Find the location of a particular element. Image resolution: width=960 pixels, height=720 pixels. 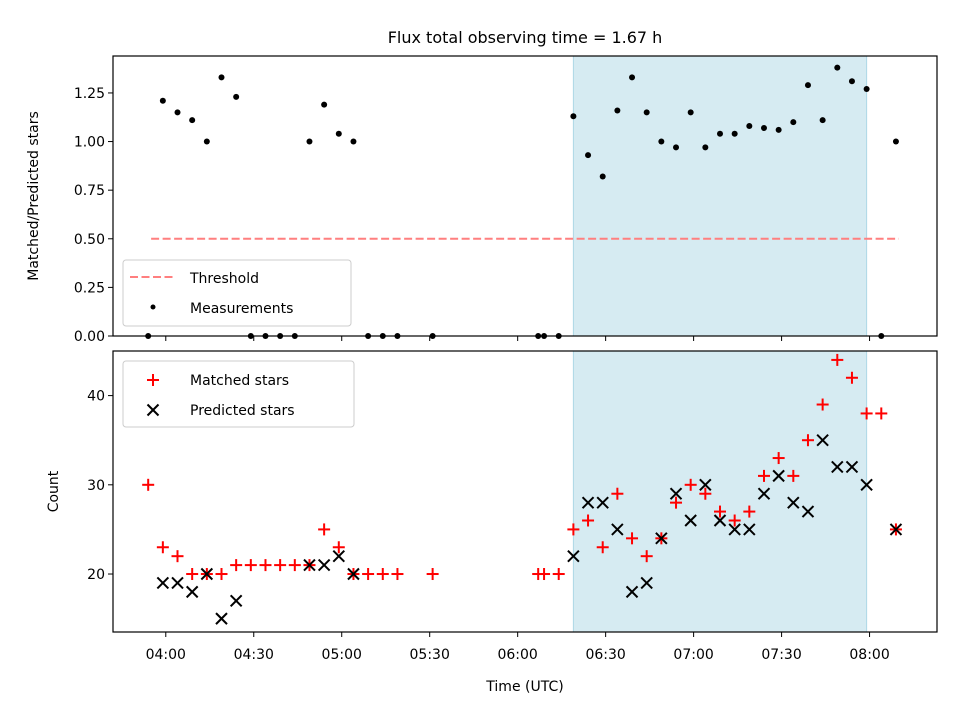

x-tick-label: 06:30 is located at coordinates (605, 655).